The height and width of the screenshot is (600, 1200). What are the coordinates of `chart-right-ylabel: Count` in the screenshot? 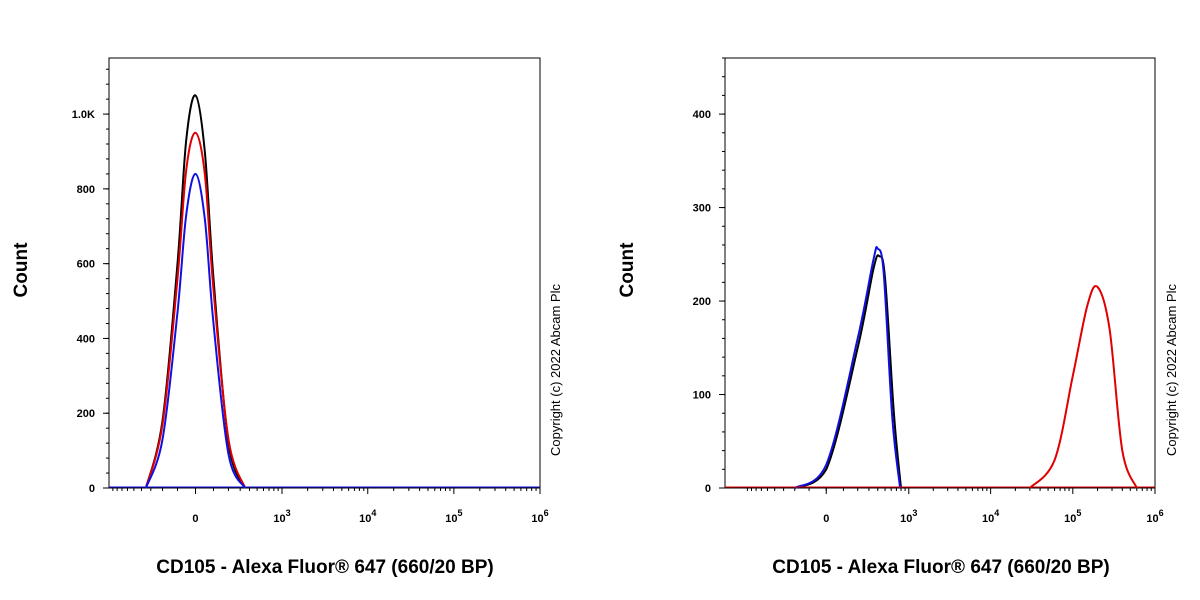 It's located at (627, 270).